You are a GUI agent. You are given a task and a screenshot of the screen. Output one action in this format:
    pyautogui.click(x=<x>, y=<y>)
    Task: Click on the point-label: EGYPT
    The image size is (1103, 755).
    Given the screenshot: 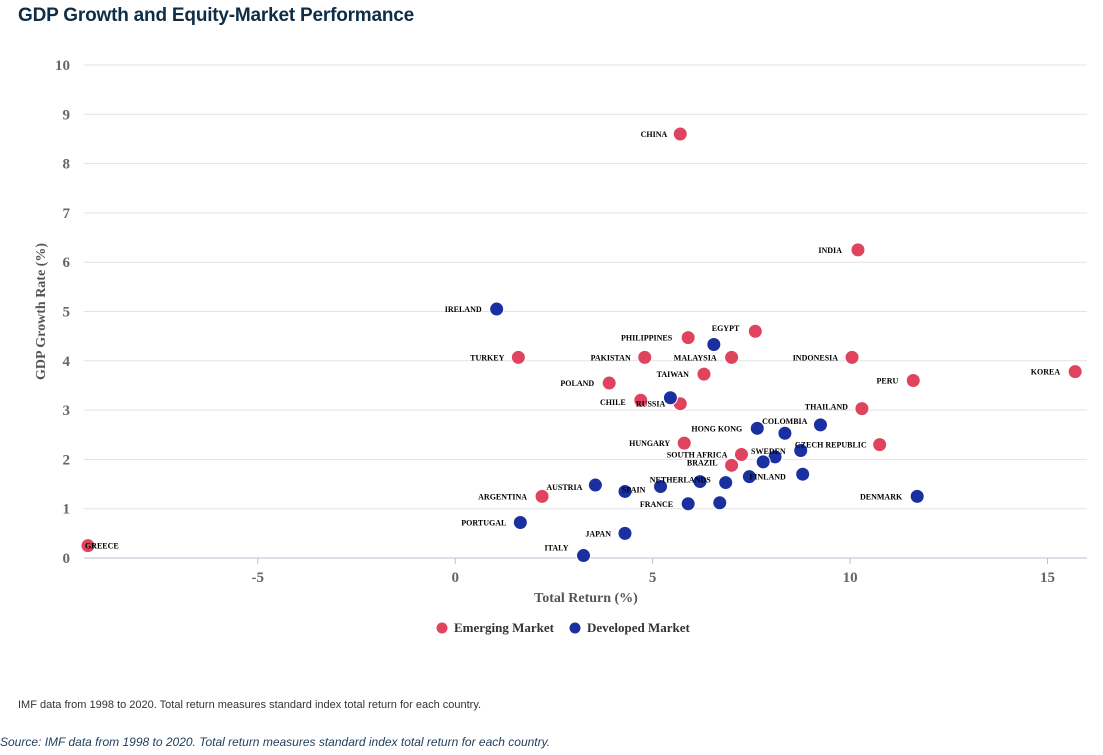 What is the action you would take?
    pyautogui.click(x=726, y=328)
    